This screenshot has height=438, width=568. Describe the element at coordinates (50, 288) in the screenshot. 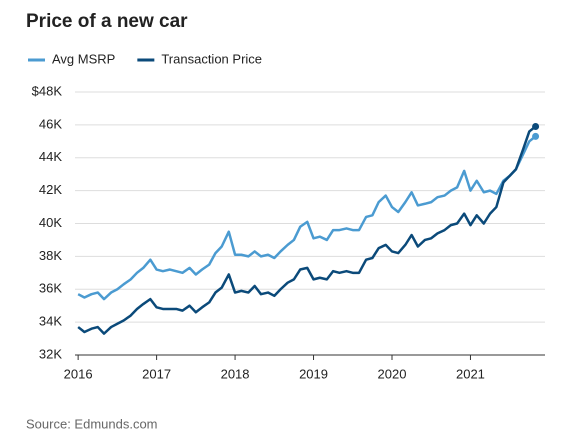

I see `y-tick-label: 36K` at that location.